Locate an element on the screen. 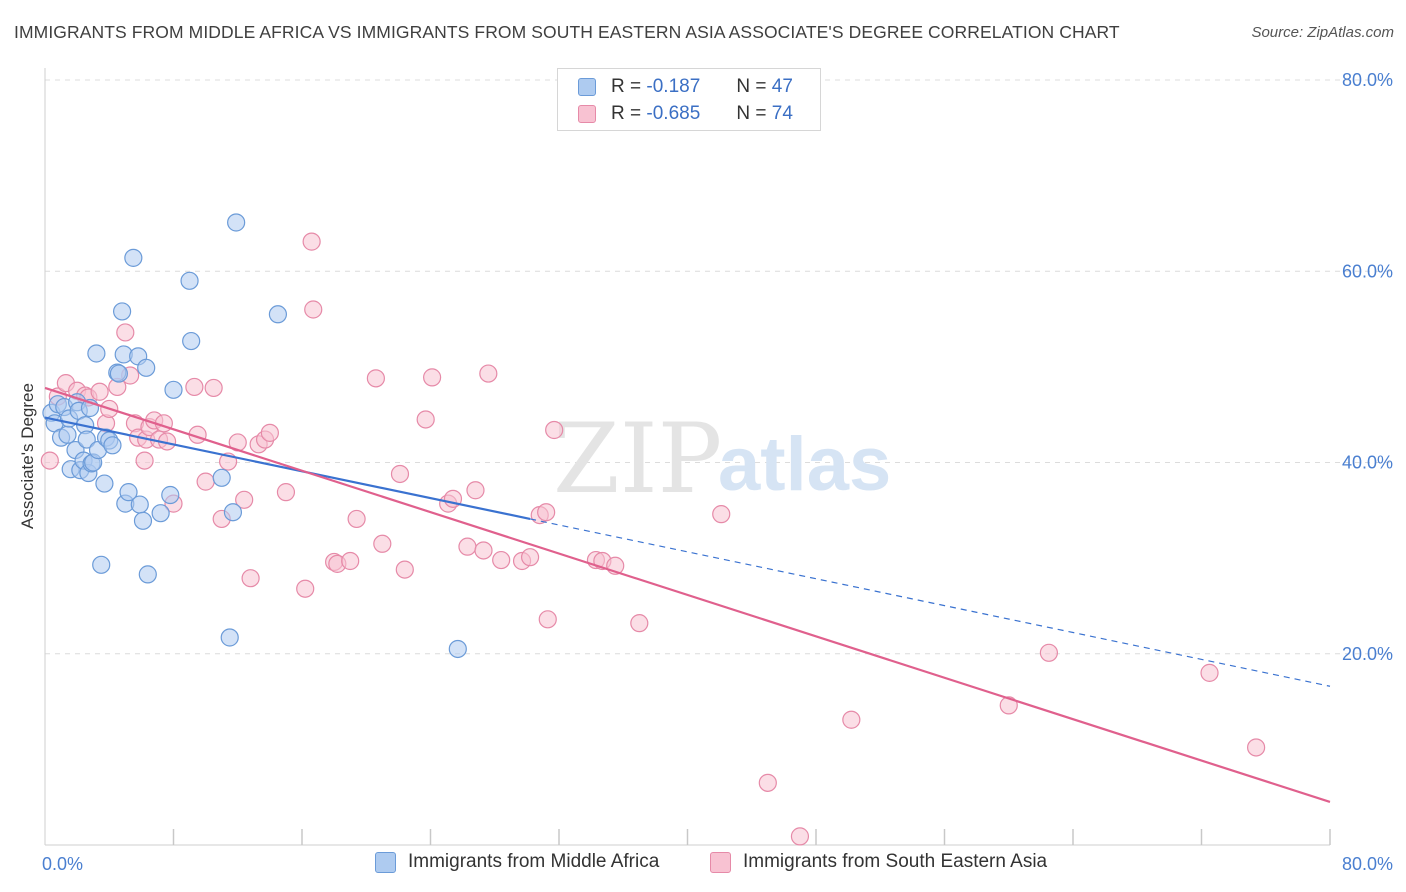 Image resolution: width=1406 pixels, height=892 pixels. legend-row-blue: R = -0.187 N = 47 is located at coordinates (685, 87).